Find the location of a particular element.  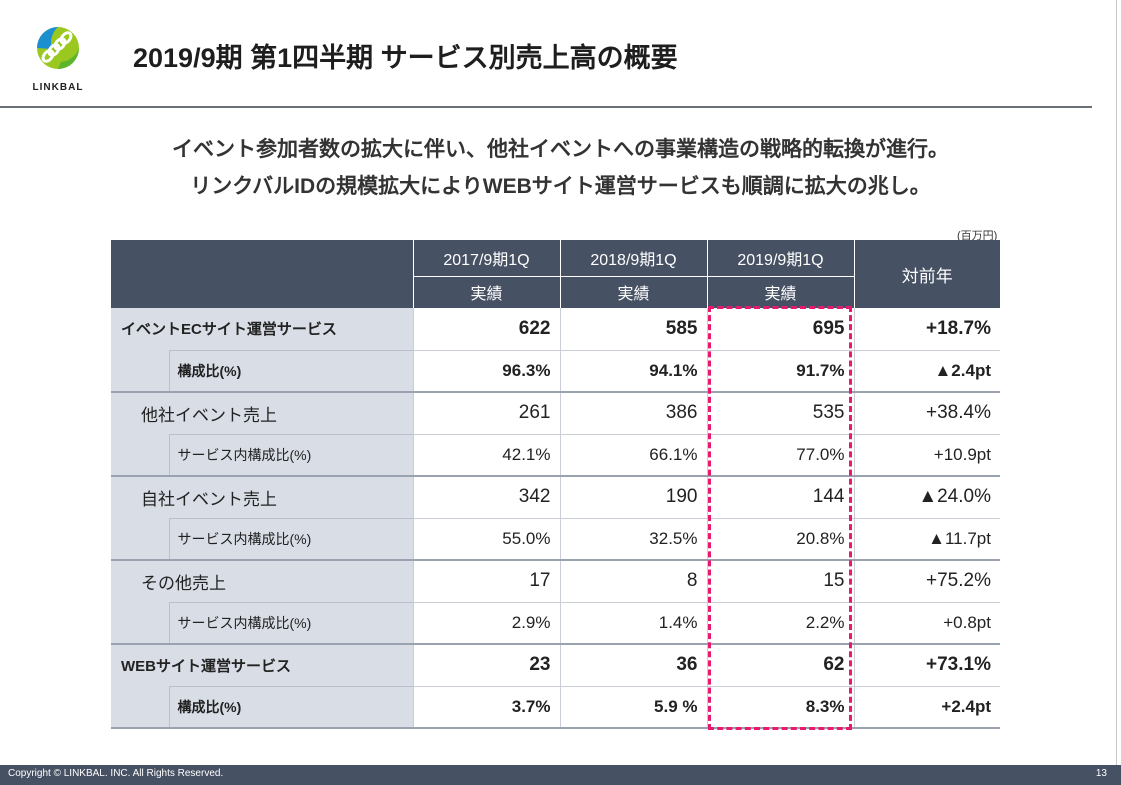

row-label: その他売上 is located at coordinates (262, 581).